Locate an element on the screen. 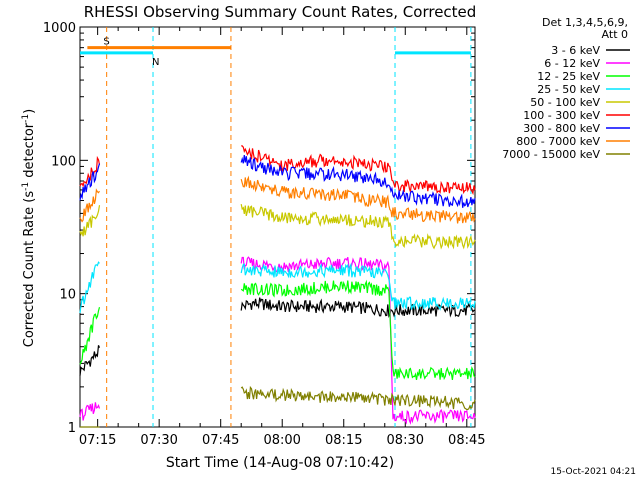 The width and height of the screenshot is (640, 480). series-100-300-kev is located at coordinates (277, 170).